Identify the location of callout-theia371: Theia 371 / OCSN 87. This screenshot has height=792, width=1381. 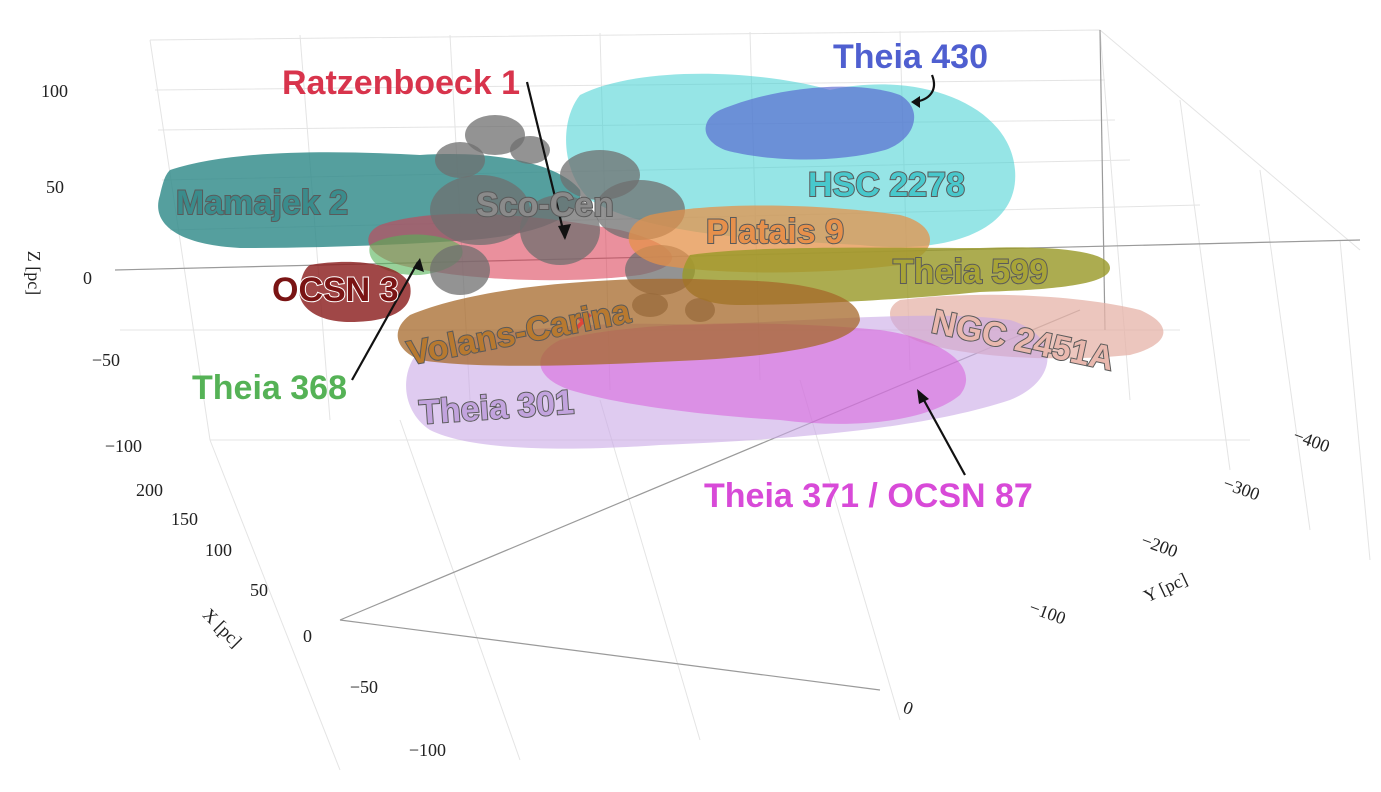
(868, 496).